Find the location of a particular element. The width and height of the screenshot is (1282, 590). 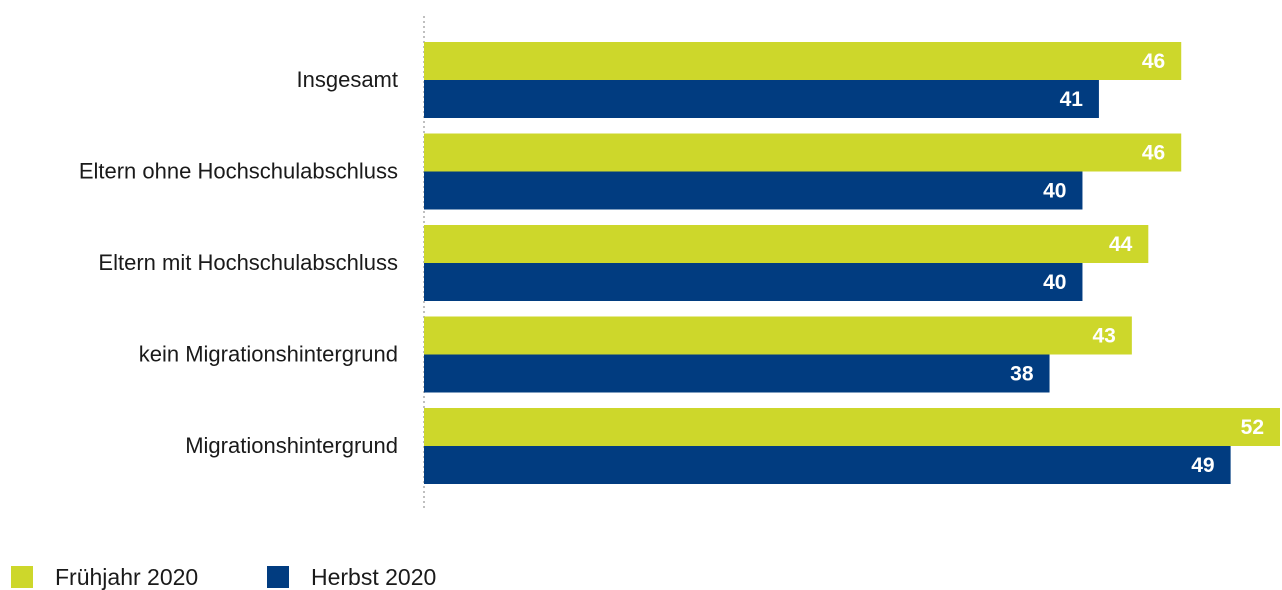

legend: Frühjahr 2020 Herbst 2020 is located at coordinates (223, 577).